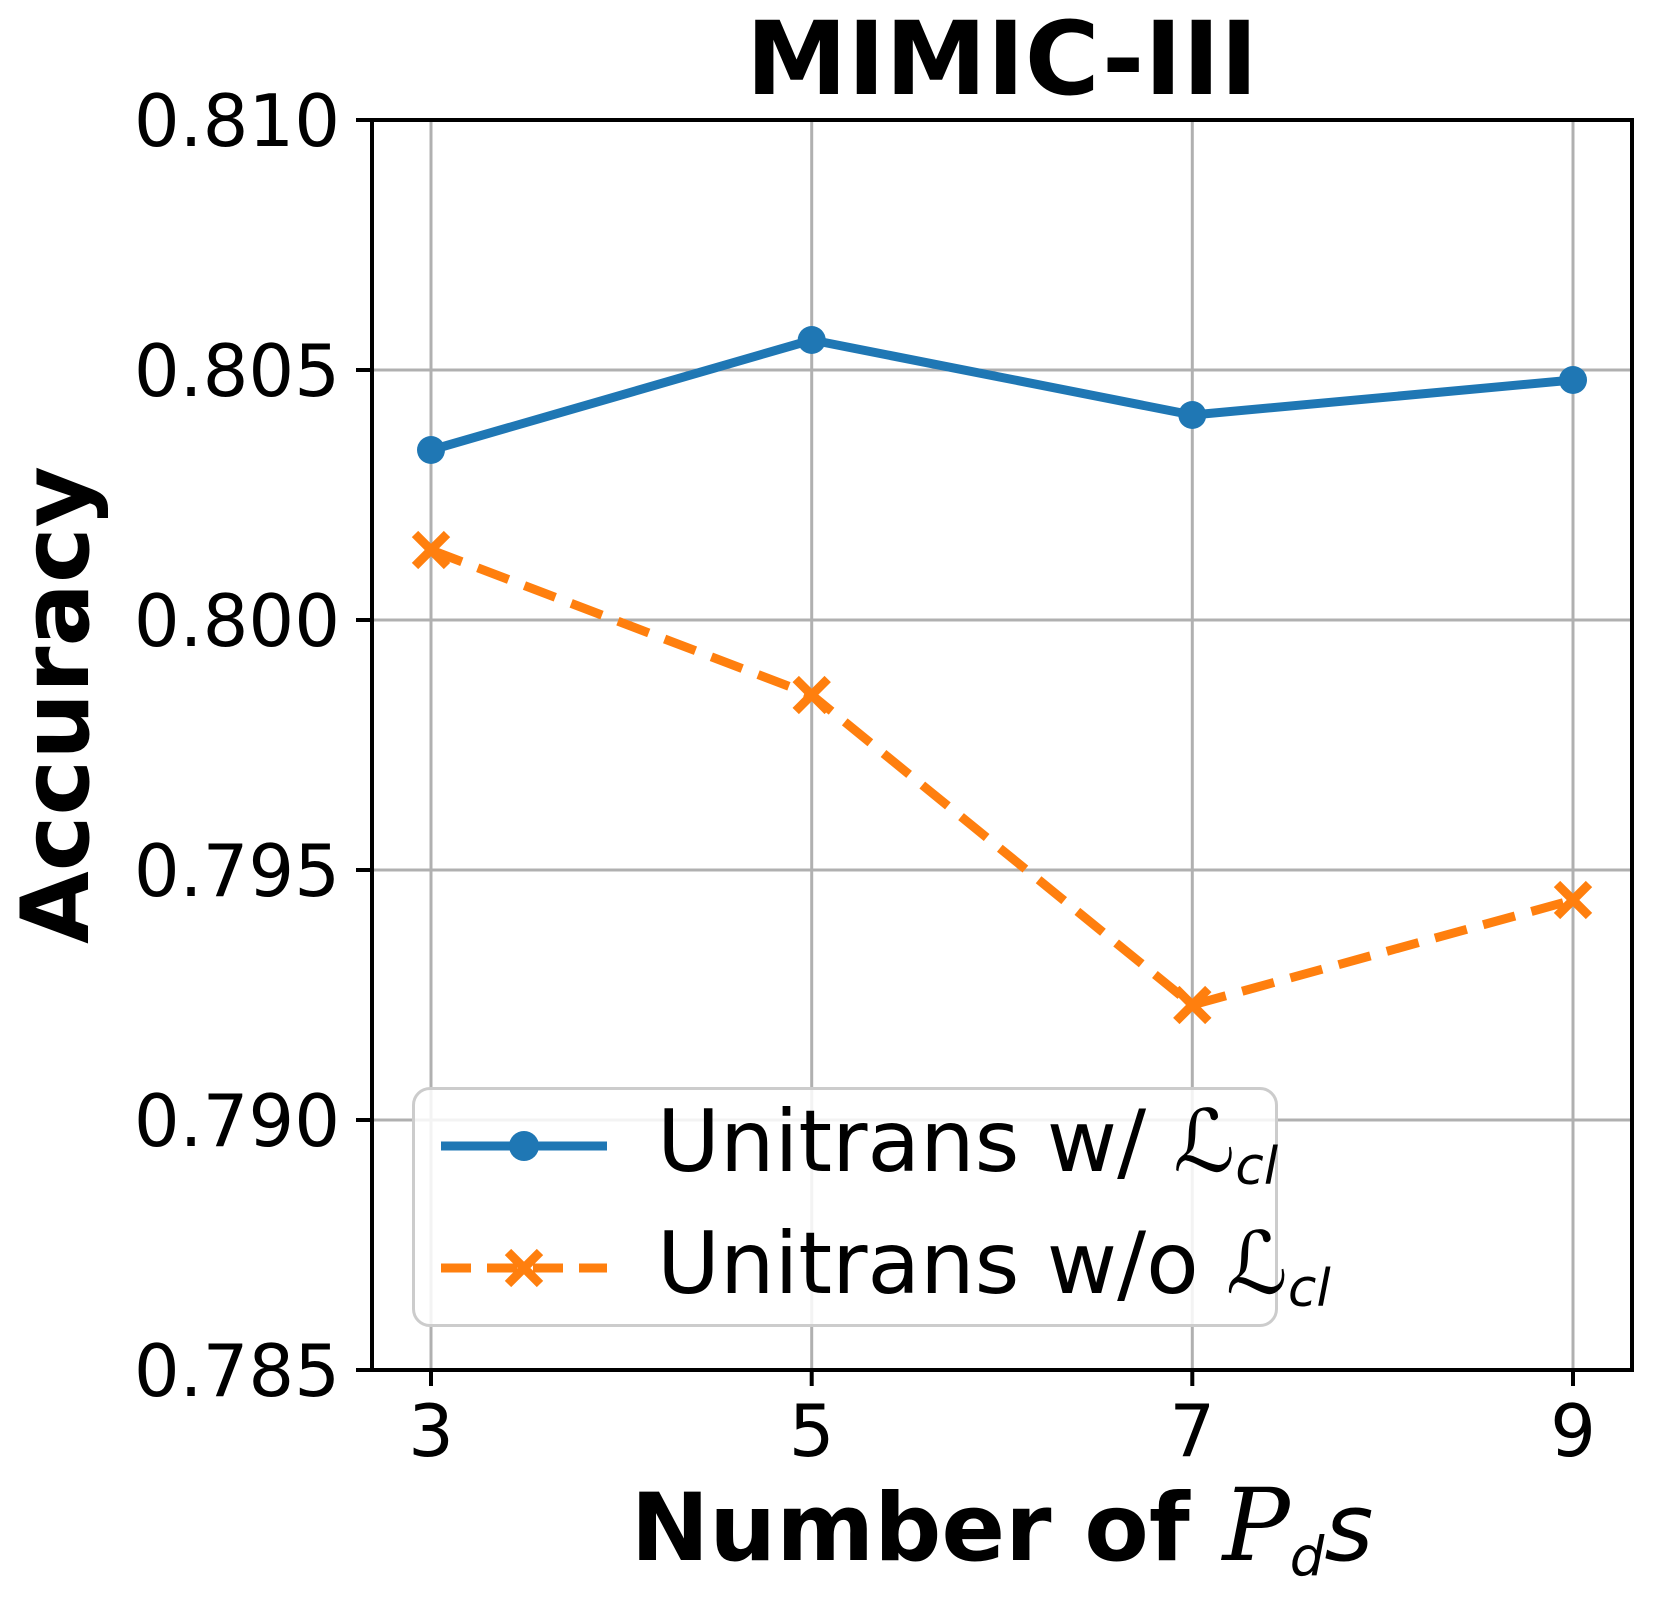  What do you see at coordinates (1001, 395) in the screenshot?
I see `series-line` at bounding box center [1001, 395].